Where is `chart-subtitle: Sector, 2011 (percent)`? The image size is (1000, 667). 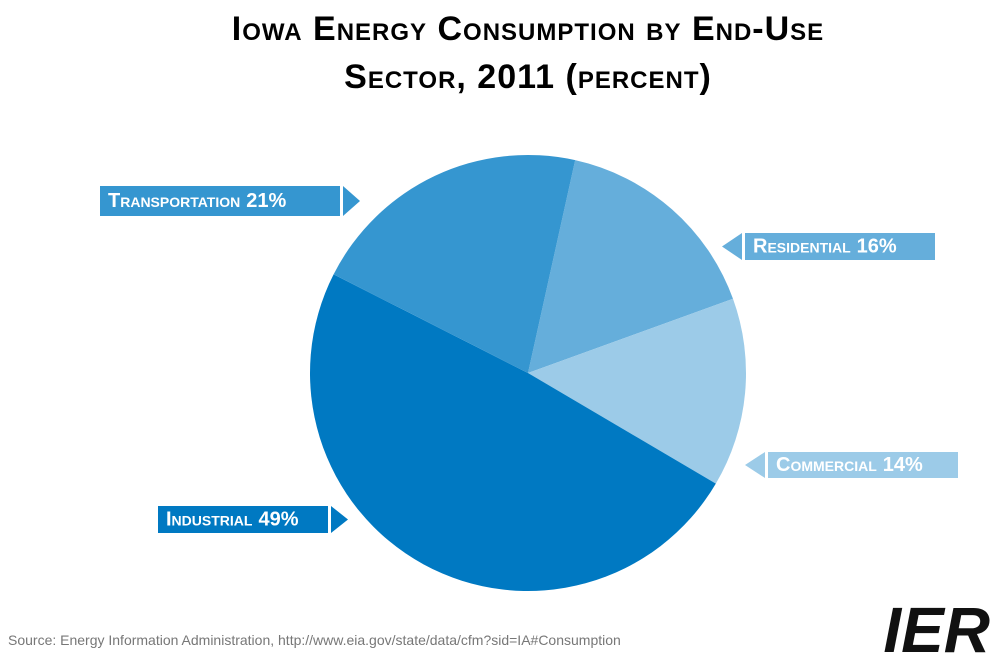
chart-subtitle: Sector, 2011 (percent) is located at coordinates (528, 77).